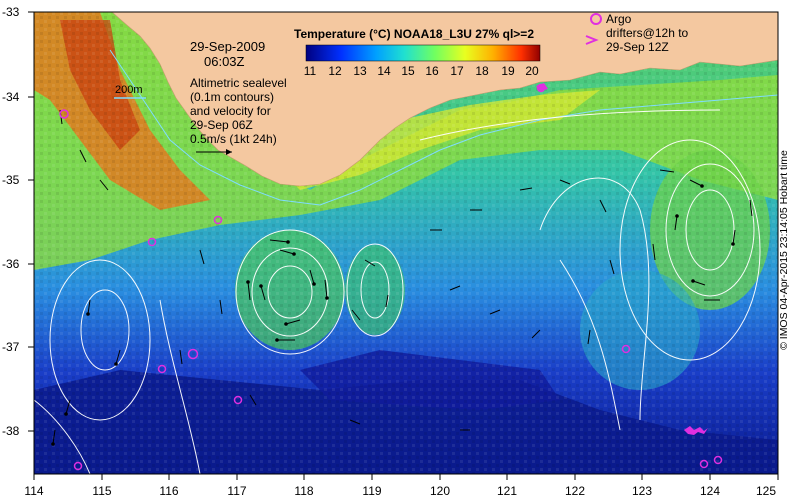 Image resolution: width=800 pixels, height=500 pixels. What do you see at coordinates (372, 491) in the screenshot?
I see `lon-label: 119` at bounding box center [372, 491].